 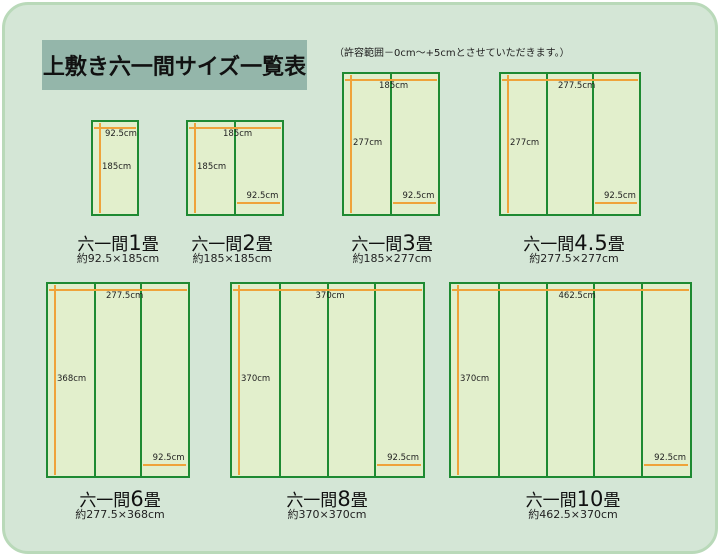 What do you see at coordinates (330, 296) in the screenshot?
I see `width-label: 370cm` at bounding box center [330, 296].